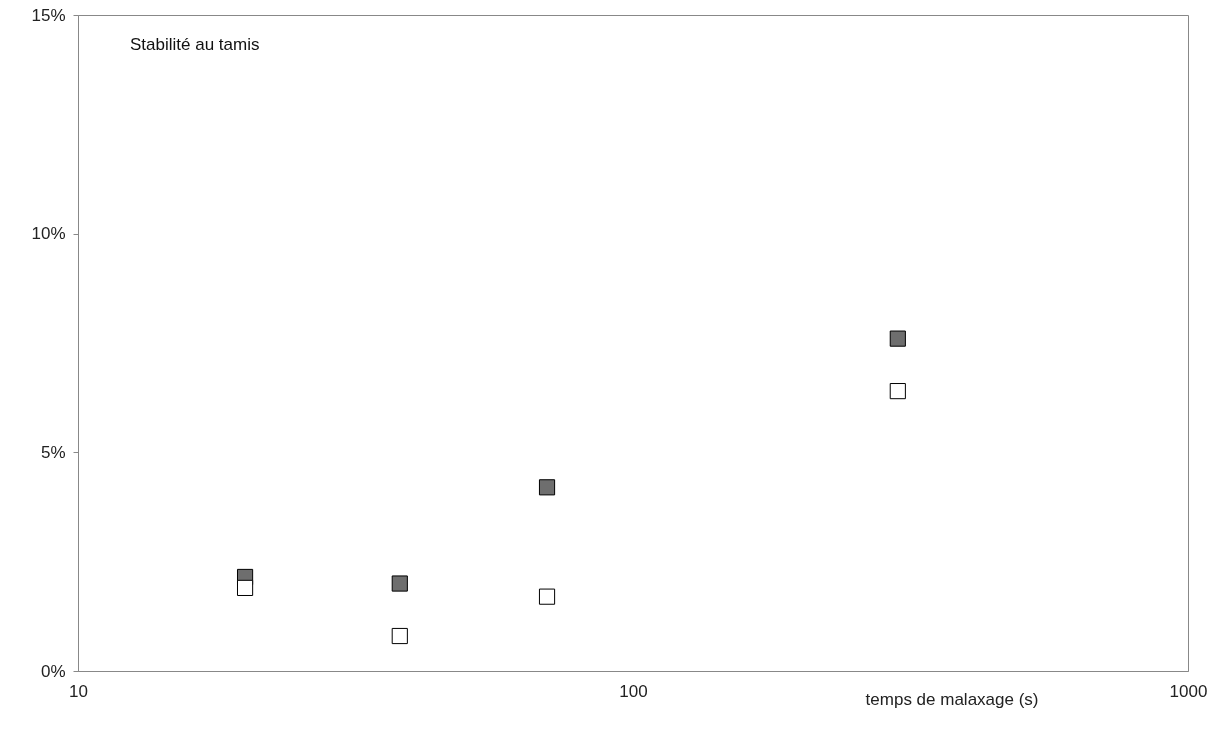 The height and width of the screenshot is (735, 1232). What do you see at coordinates (952, 699) in the screenshot?
I see `x-axis-title: temps de malaxage (s)` at bounding box center [952, 699].